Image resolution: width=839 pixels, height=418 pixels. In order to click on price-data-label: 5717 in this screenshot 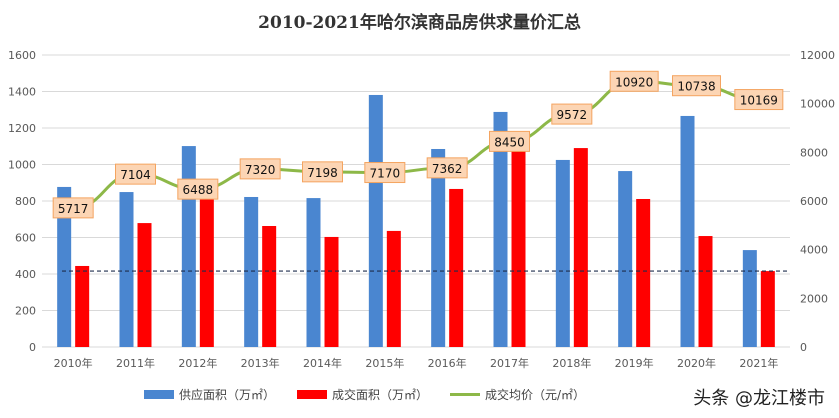, I will do `click(73, 209)`.